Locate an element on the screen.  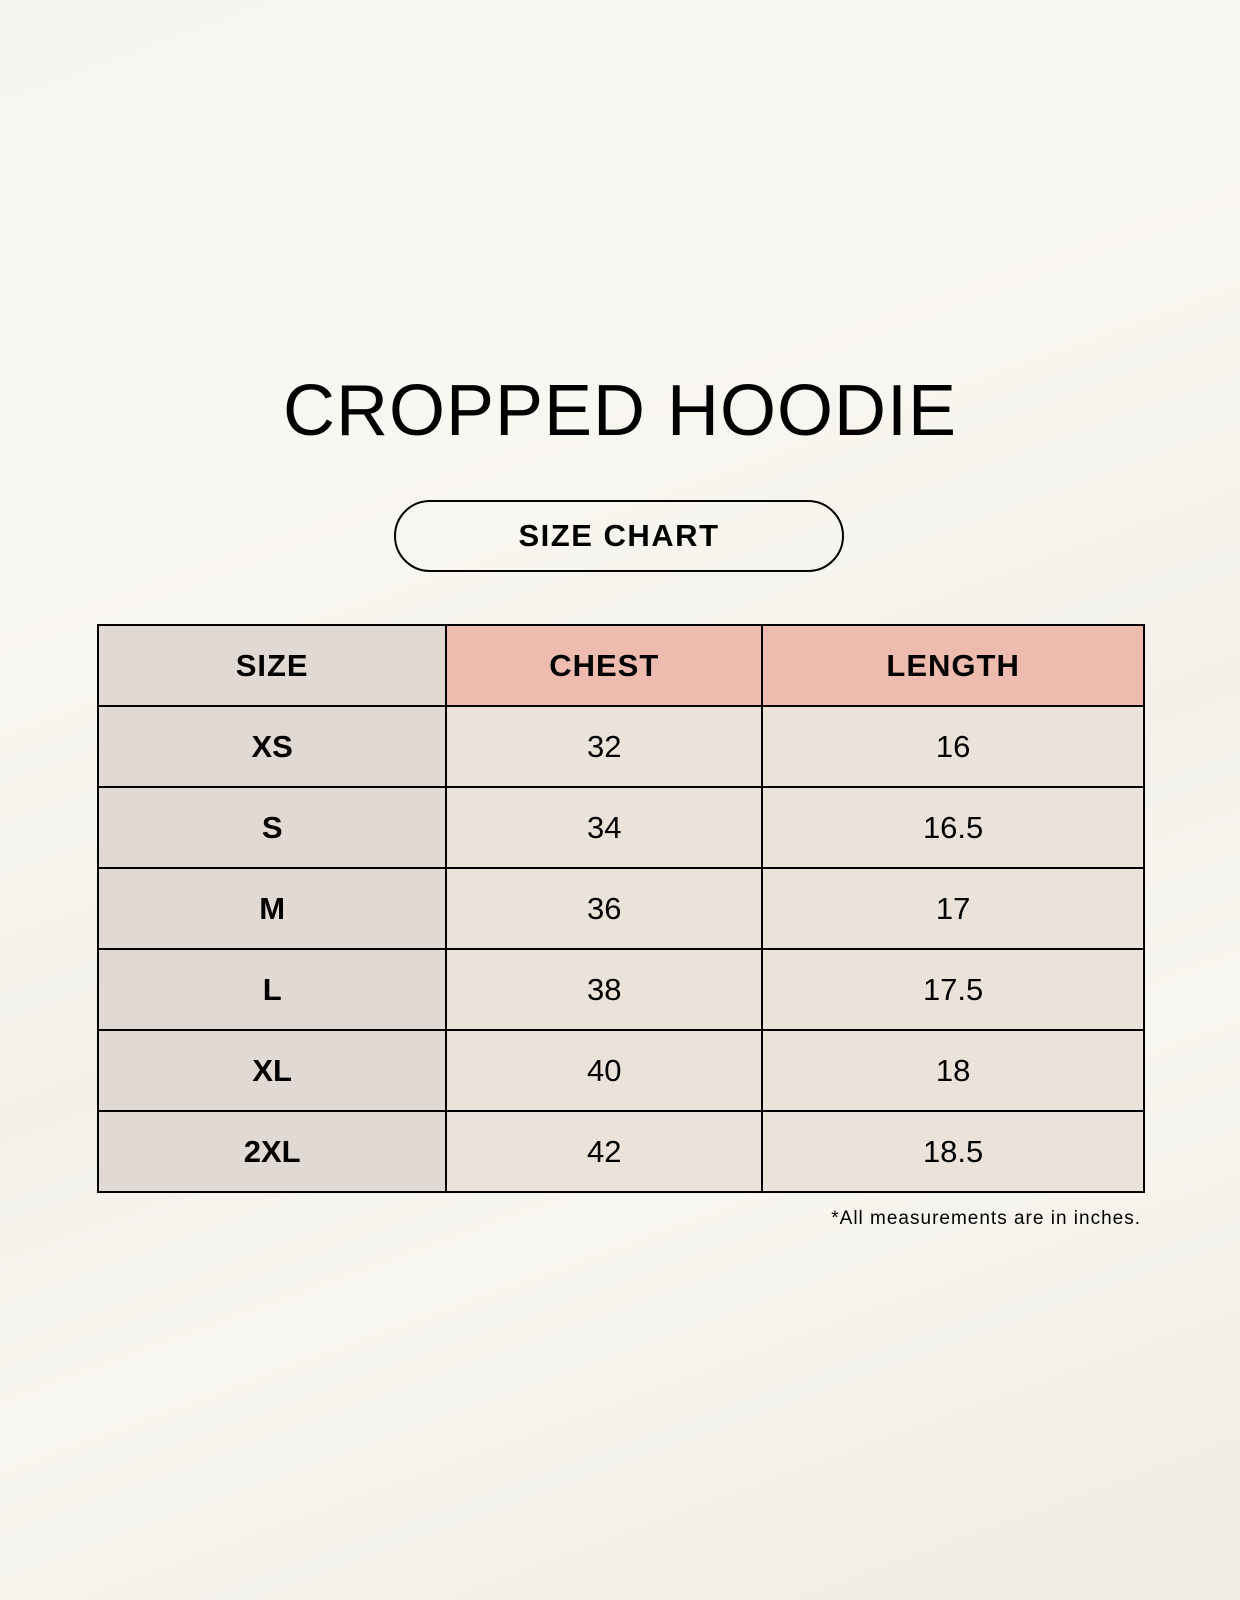
table-row: XL 40 18 is located at coordinates (620, 1070).